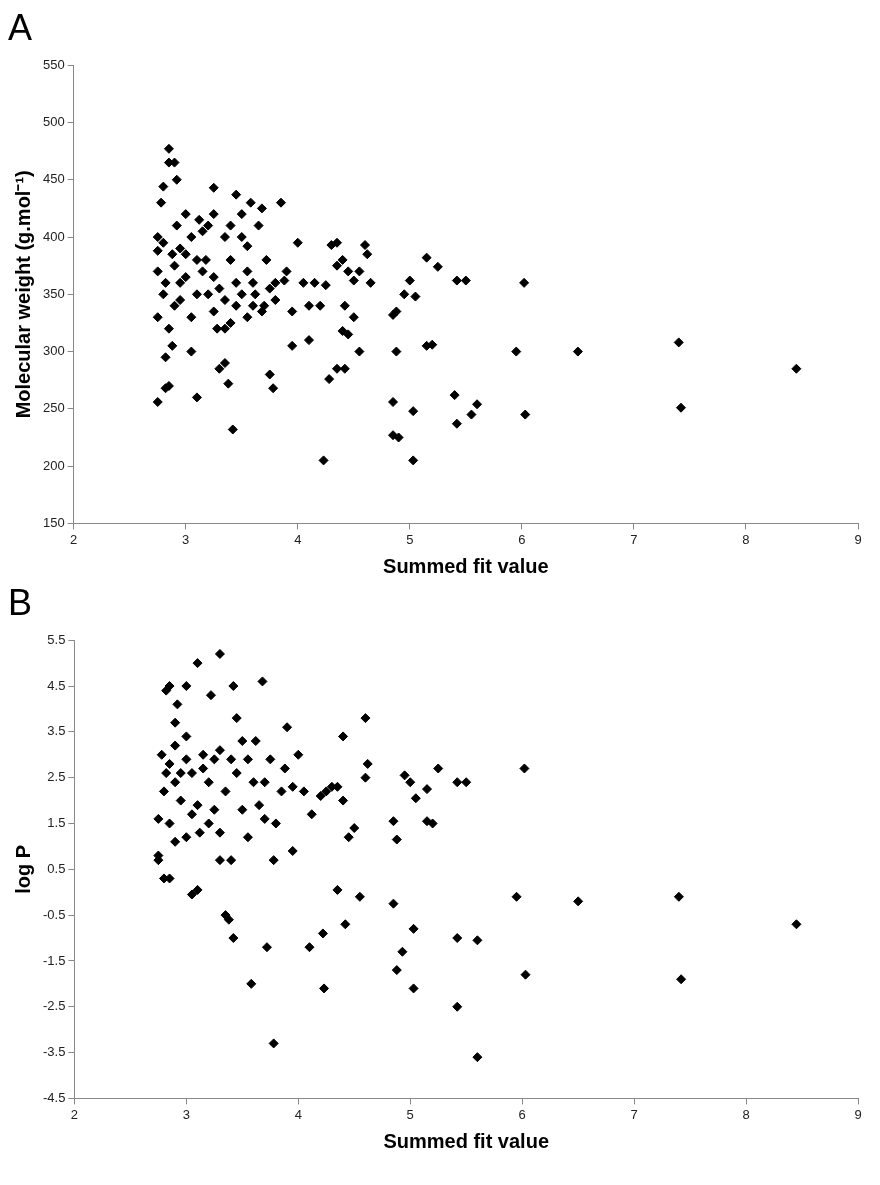  Describe the element at coordinates (53, 122) in the screenshot. I see `y-tick-label: 500` at that location.